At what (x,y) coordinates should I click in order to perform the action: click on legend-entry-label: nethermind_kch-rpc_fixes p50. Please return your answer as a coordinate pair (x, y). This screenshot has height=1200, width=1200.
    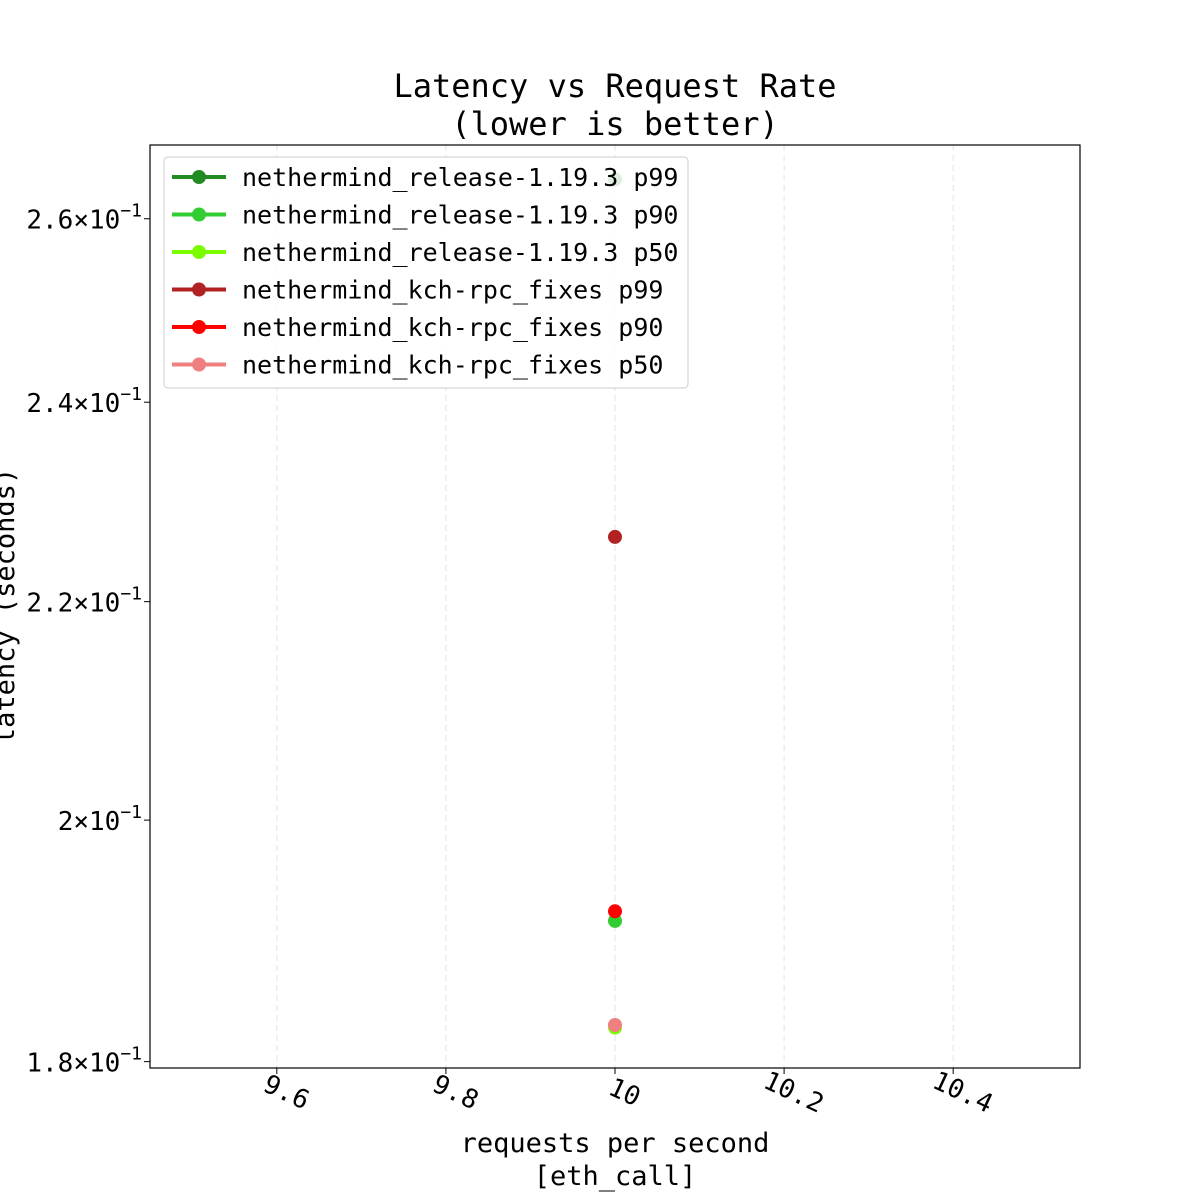
    Looking at the image, I should click on (452, 365).